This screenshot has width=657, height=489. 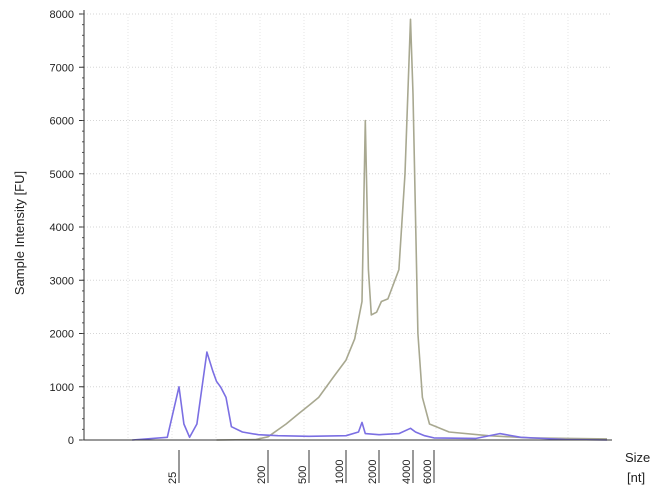 I want to click on y-tick-label: 7000, so click(x=62, y=68).